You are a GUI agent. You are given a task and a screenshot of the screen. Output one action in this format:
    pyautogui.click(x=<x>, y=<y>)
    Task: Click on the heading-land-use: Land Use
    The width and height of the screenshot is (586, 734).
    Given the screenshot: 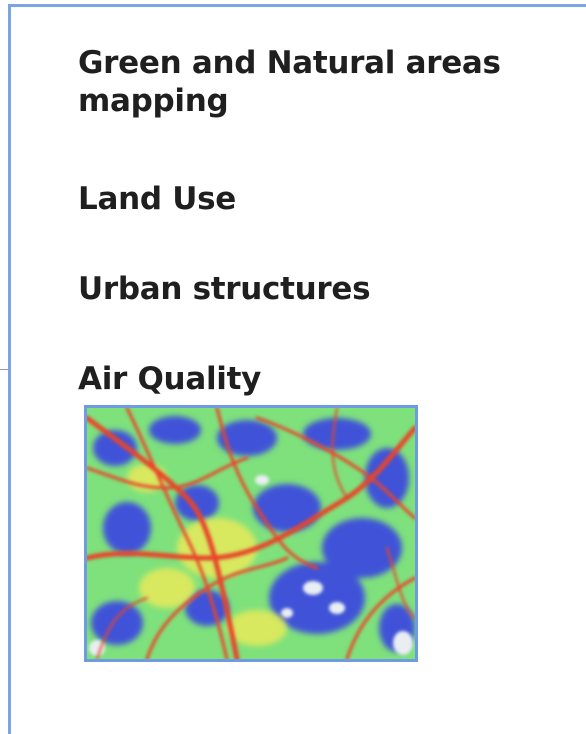 What is the action you would take?
    pyautogui.click(x=157, y=199)
    